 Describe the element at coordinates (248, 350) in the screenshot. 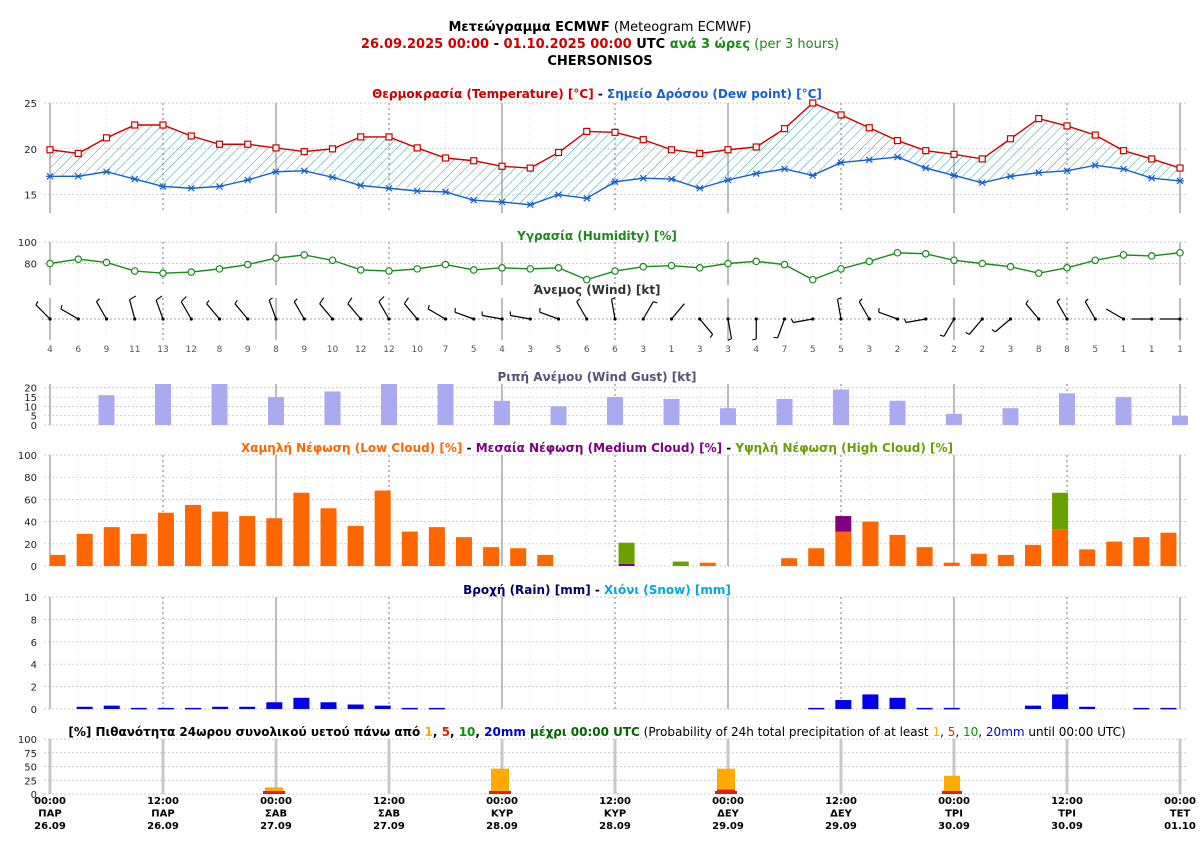

I see `wind-speed-label: 9` at that location.